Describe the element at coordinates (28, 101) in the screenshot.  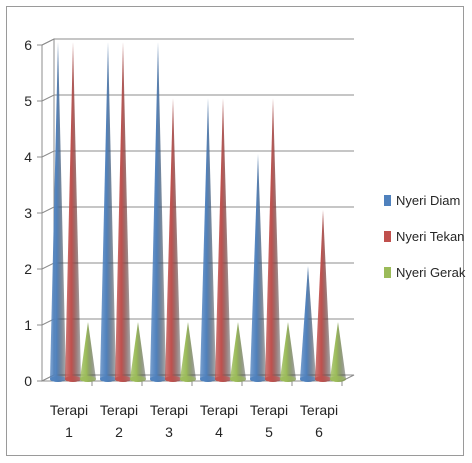
I see `y-tick-label: 5` at that location.